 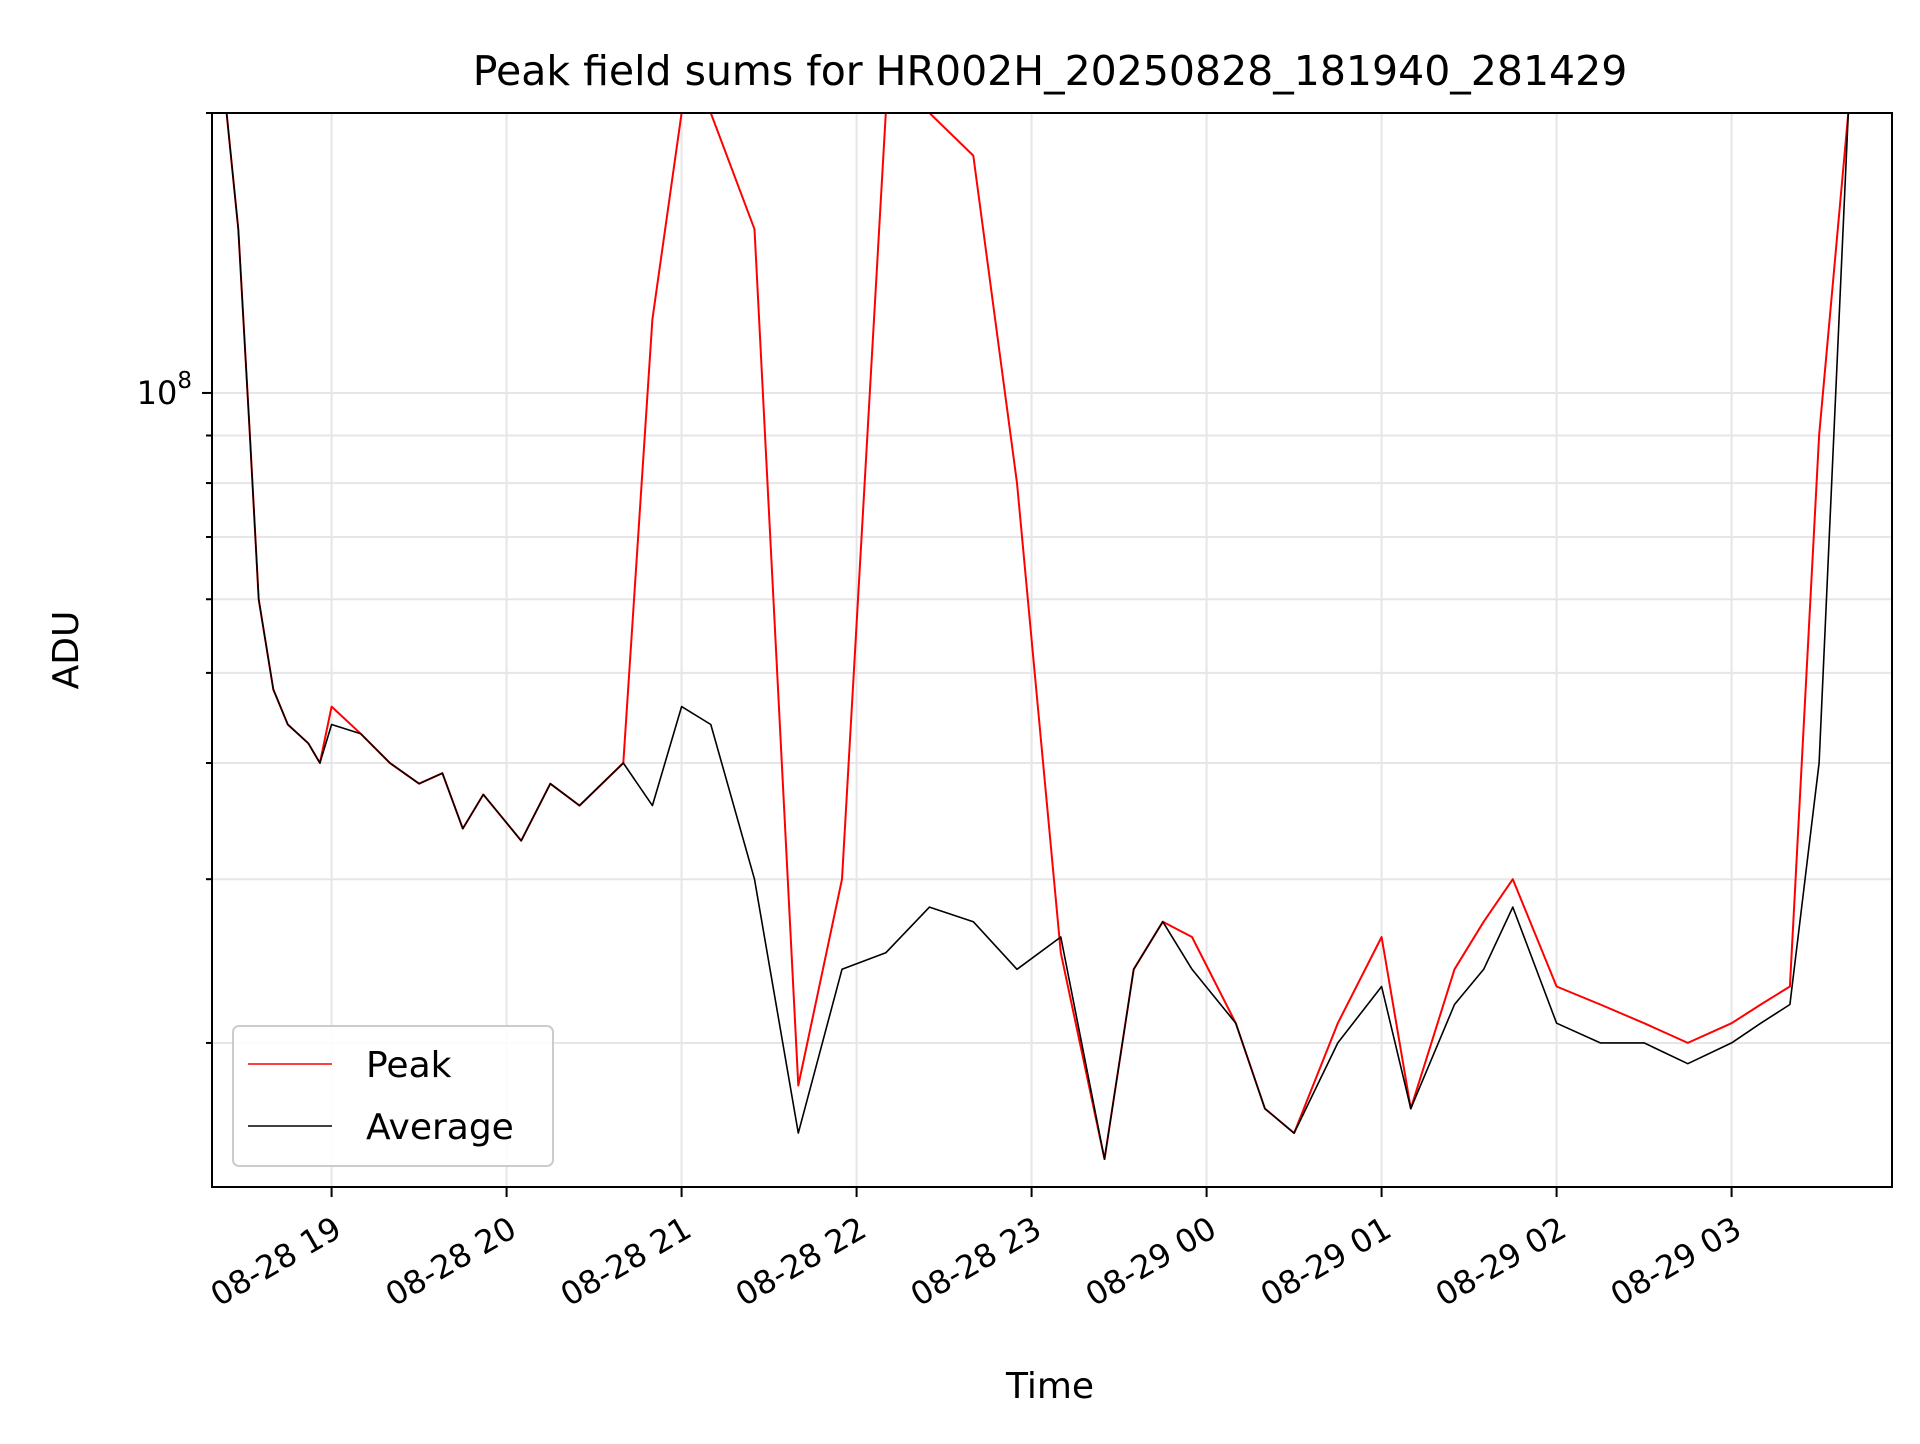 I want to click on legend-label-average: Average, so click(x=440, y=1127).